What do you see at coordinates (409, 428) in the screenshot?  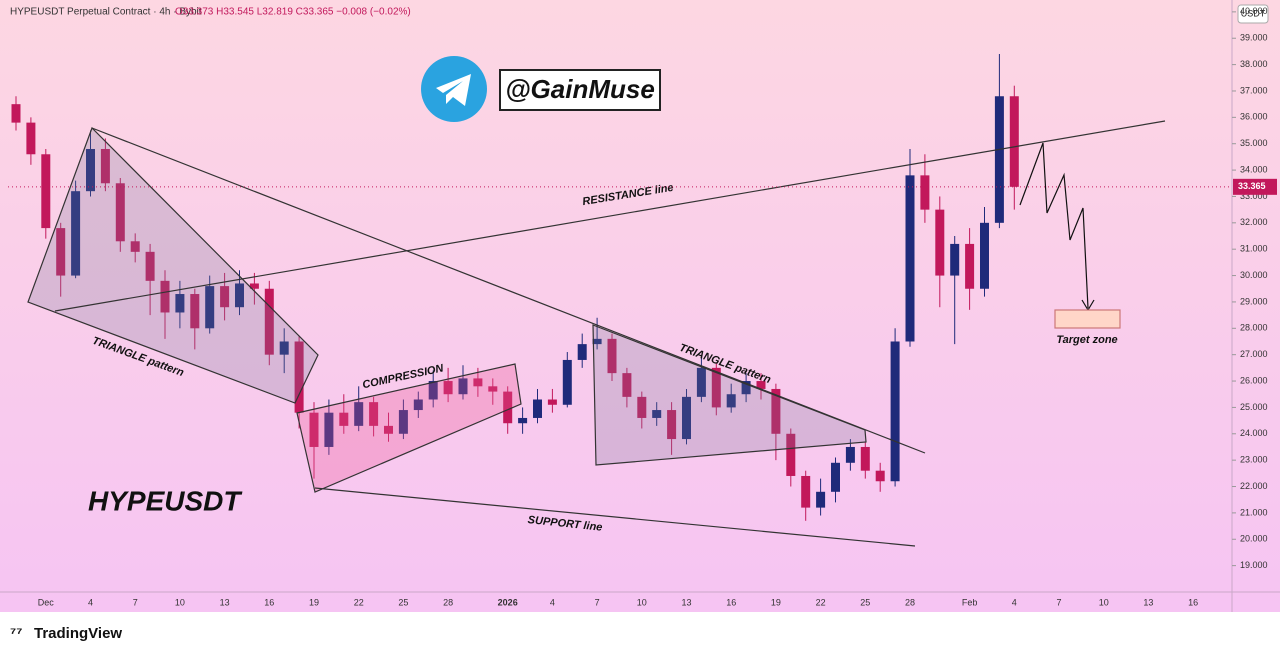 I see `compression-shape` at bounding box center [409, 428].